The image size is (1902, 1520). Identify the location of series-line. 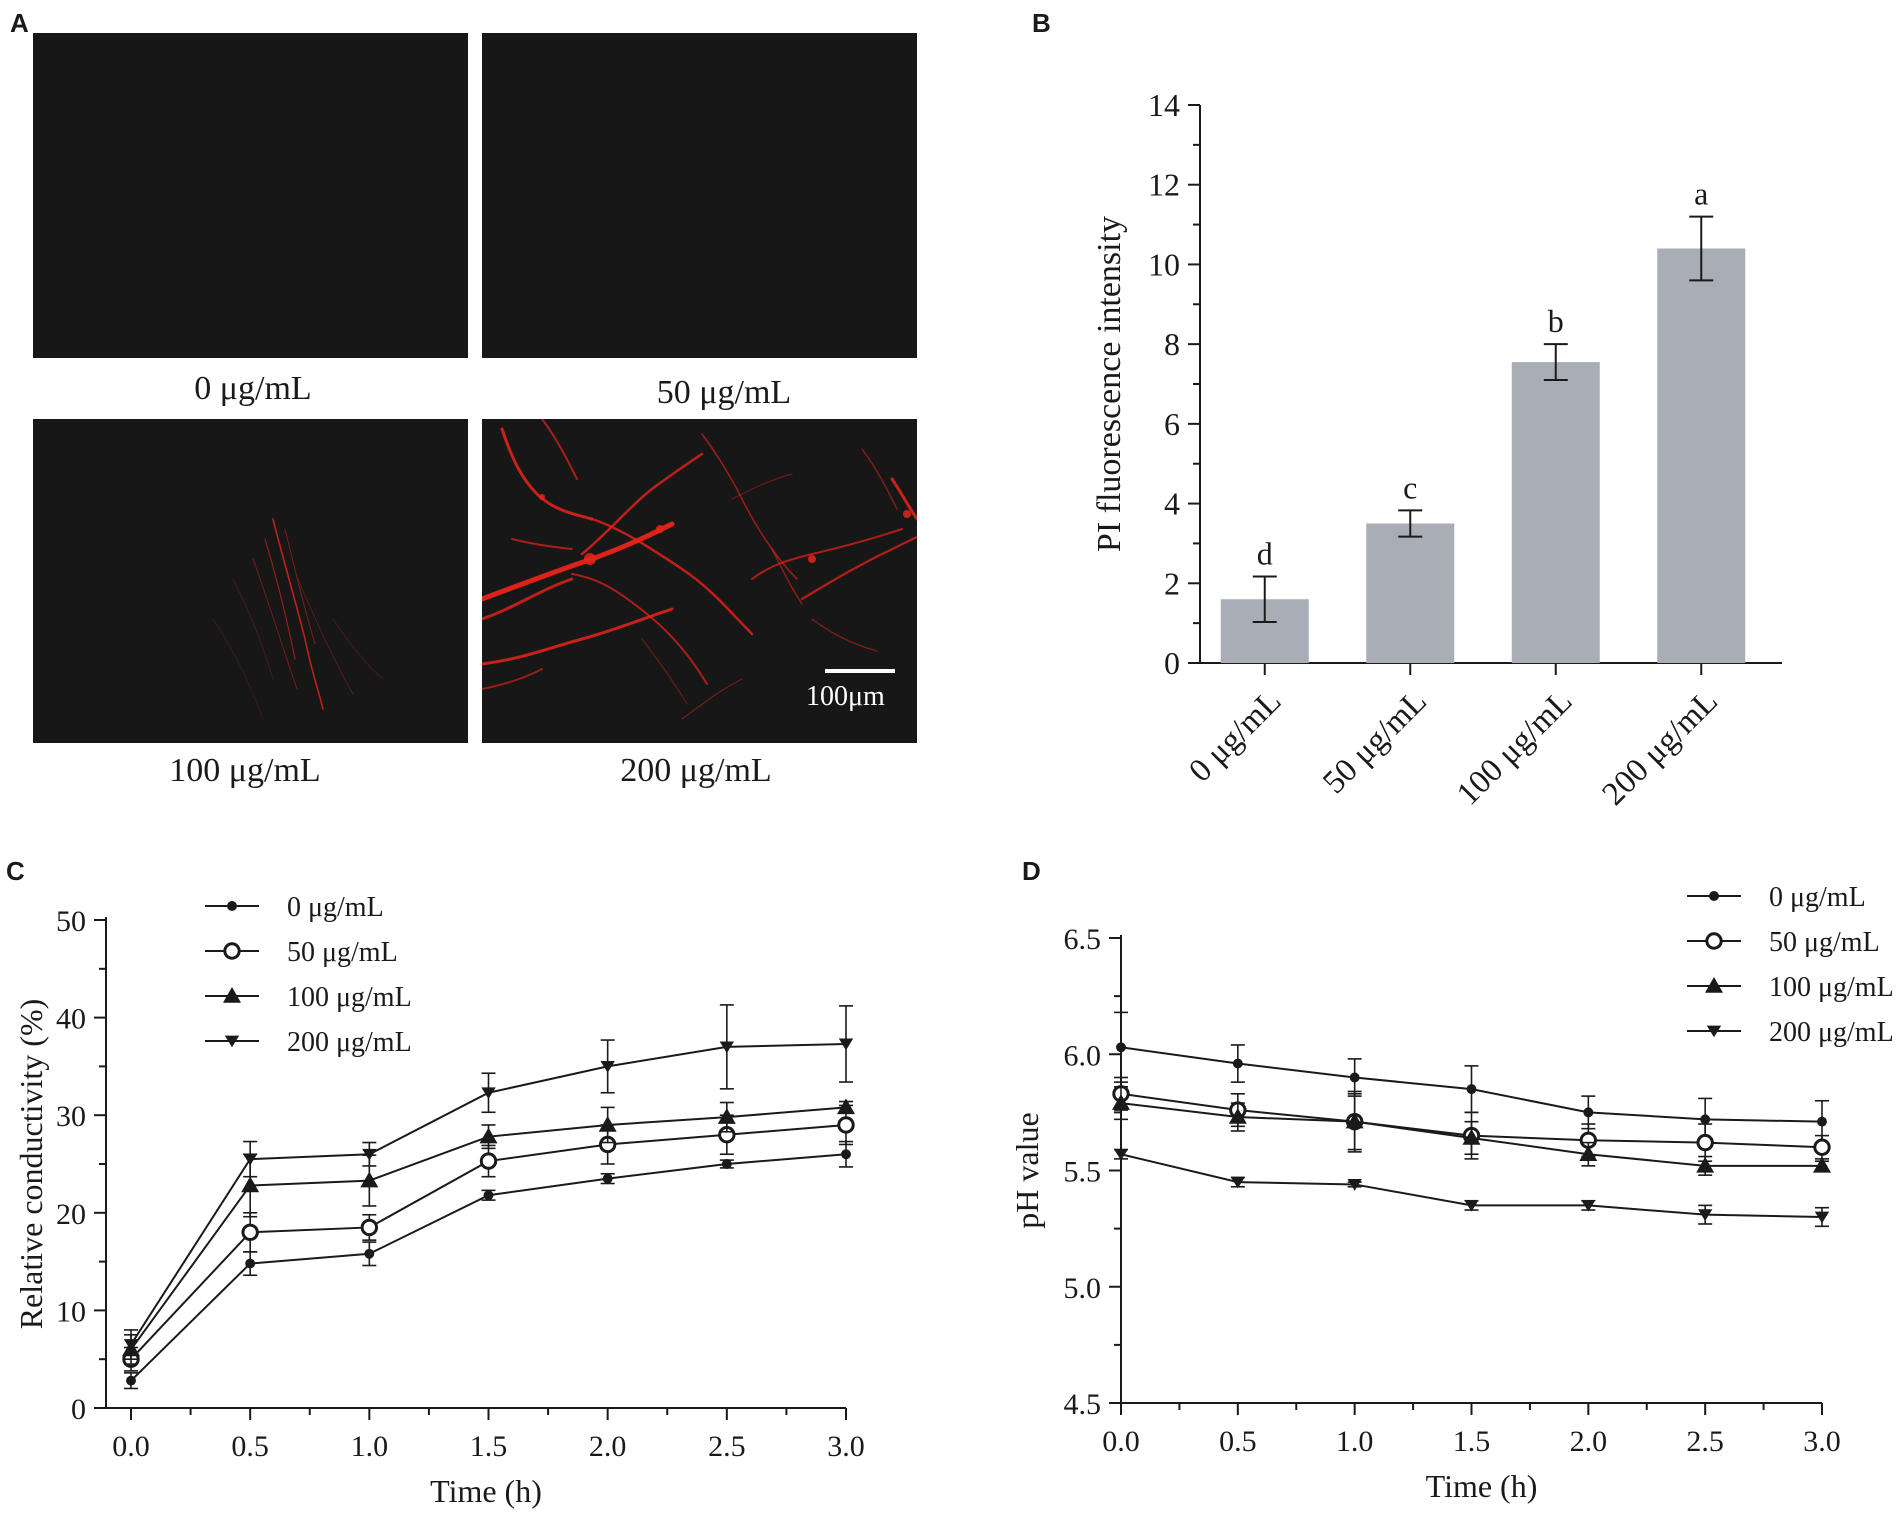
(488, 1267).